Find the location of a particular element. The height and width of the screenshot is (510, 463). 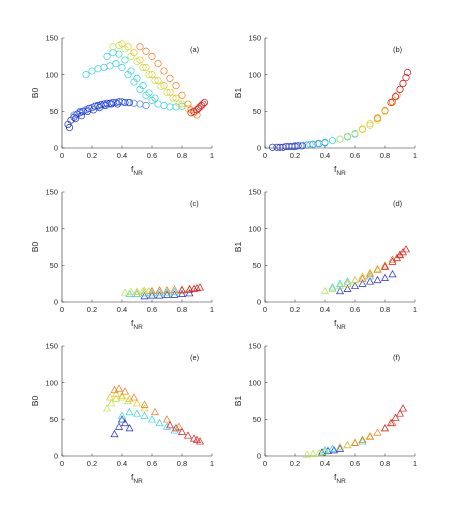

y-axis-label: B1 is located at coordinates (238, 401).